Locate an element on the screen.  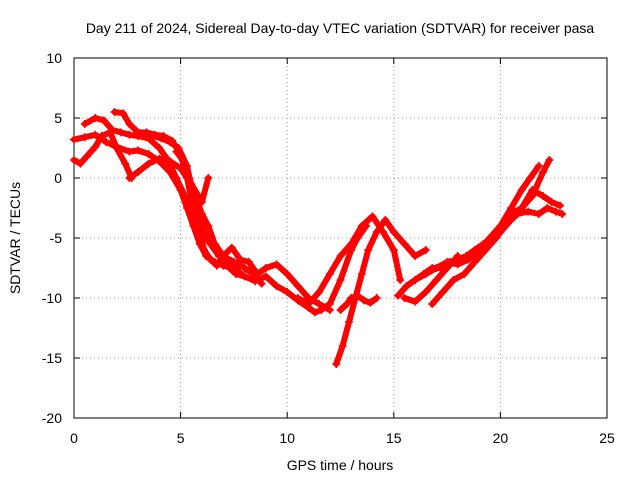
x-tick-label: 10 is located at coordinates (287, 438).